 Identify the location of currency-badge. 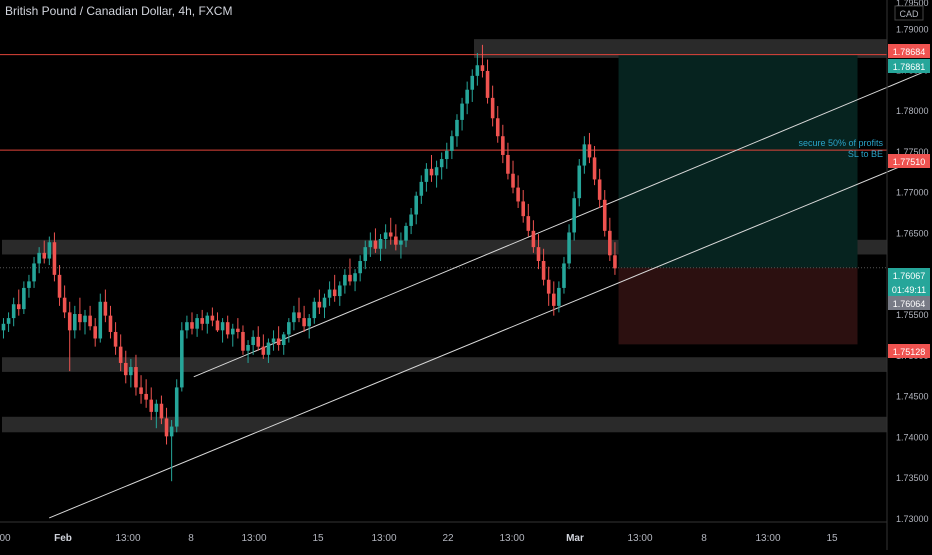
(909, 13).